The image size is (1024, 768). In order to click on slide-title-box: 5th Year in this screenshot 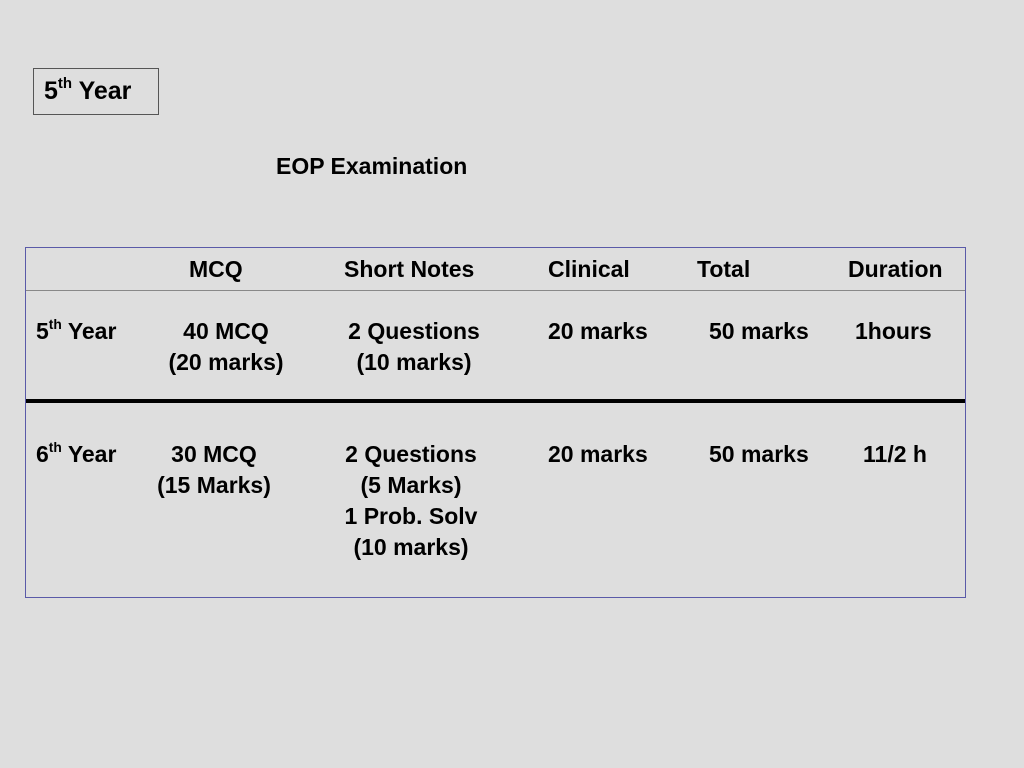, I will do `click(96, 91)`.